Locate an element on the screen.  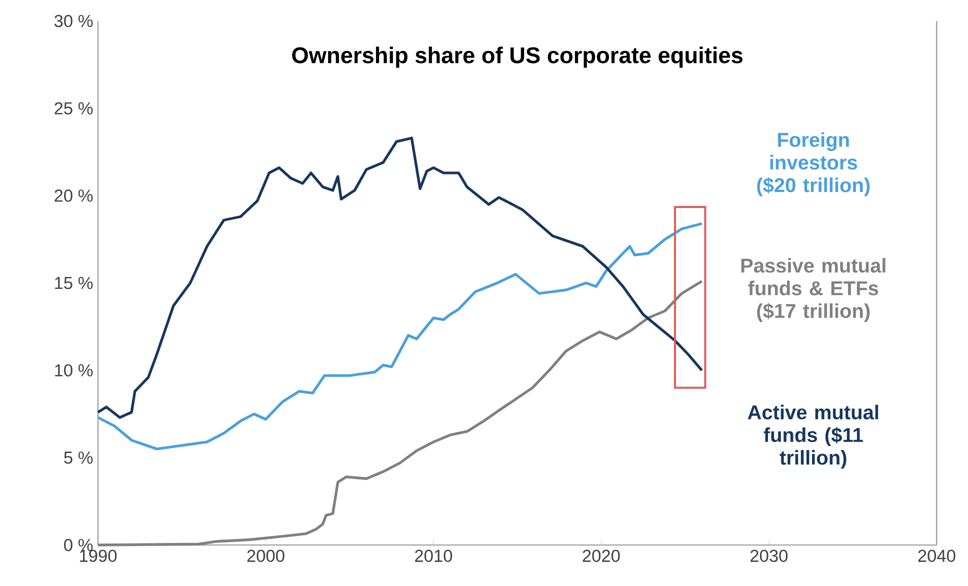
x-tick-label: 2020 is located at coordinates (601, 556).